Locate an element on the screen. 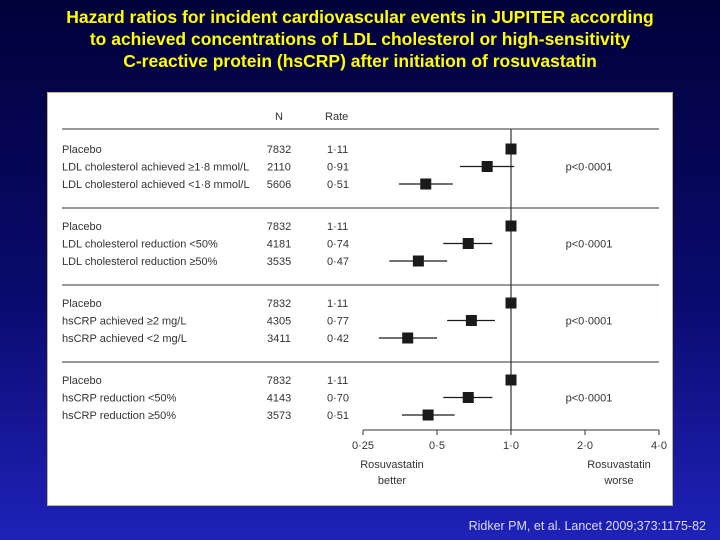  row-n: 5606 is located at coordinates (279, 185).